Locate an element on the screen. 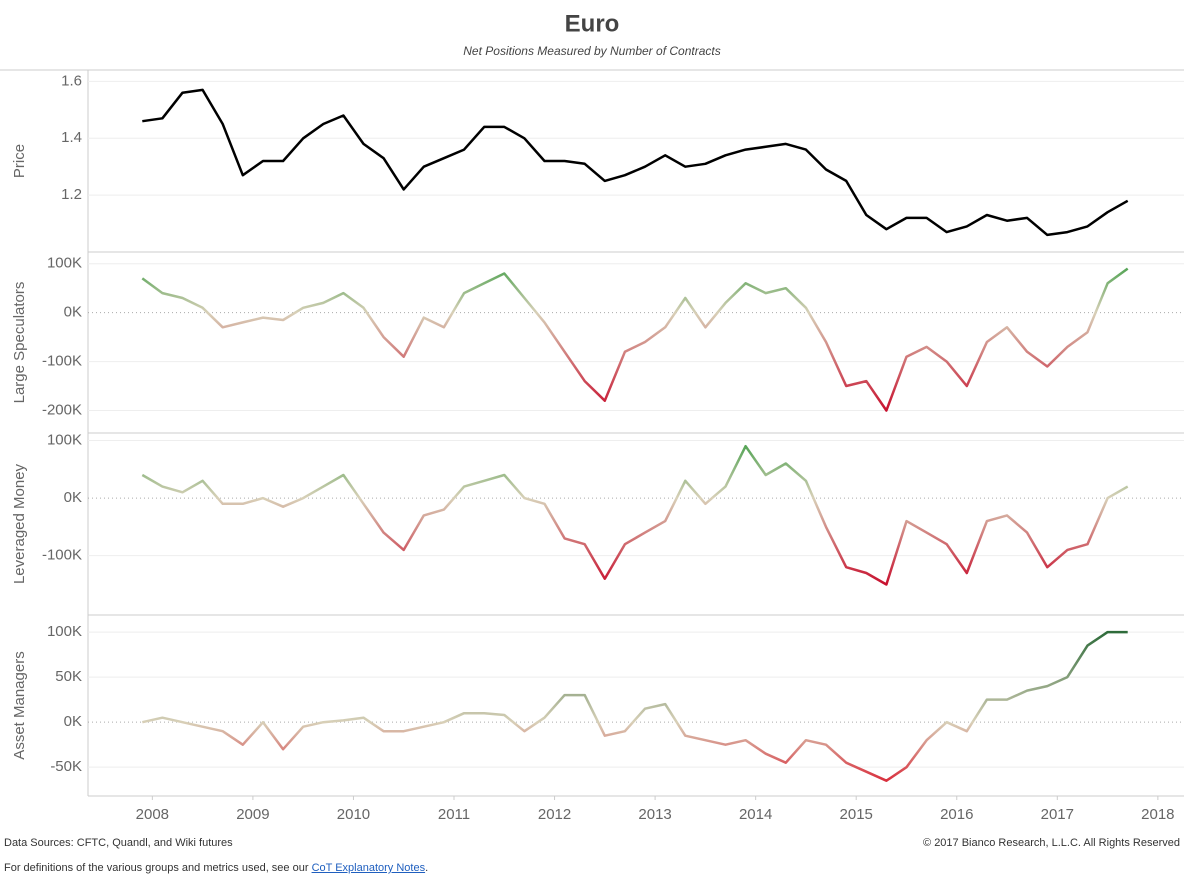  y-tick-label: -200K is located at coordinates (62, 409).